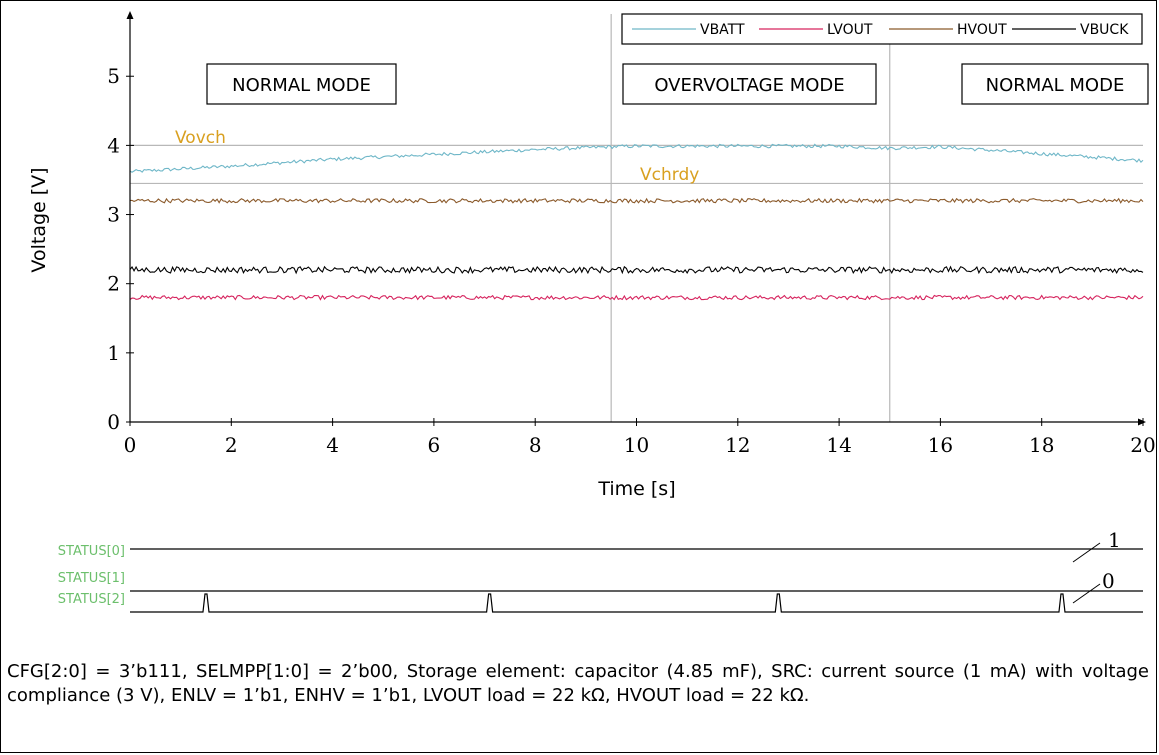 This screenshot has height=755, width=1159. I want to click on status-label-1: STATUS[1], so click(91, 578).